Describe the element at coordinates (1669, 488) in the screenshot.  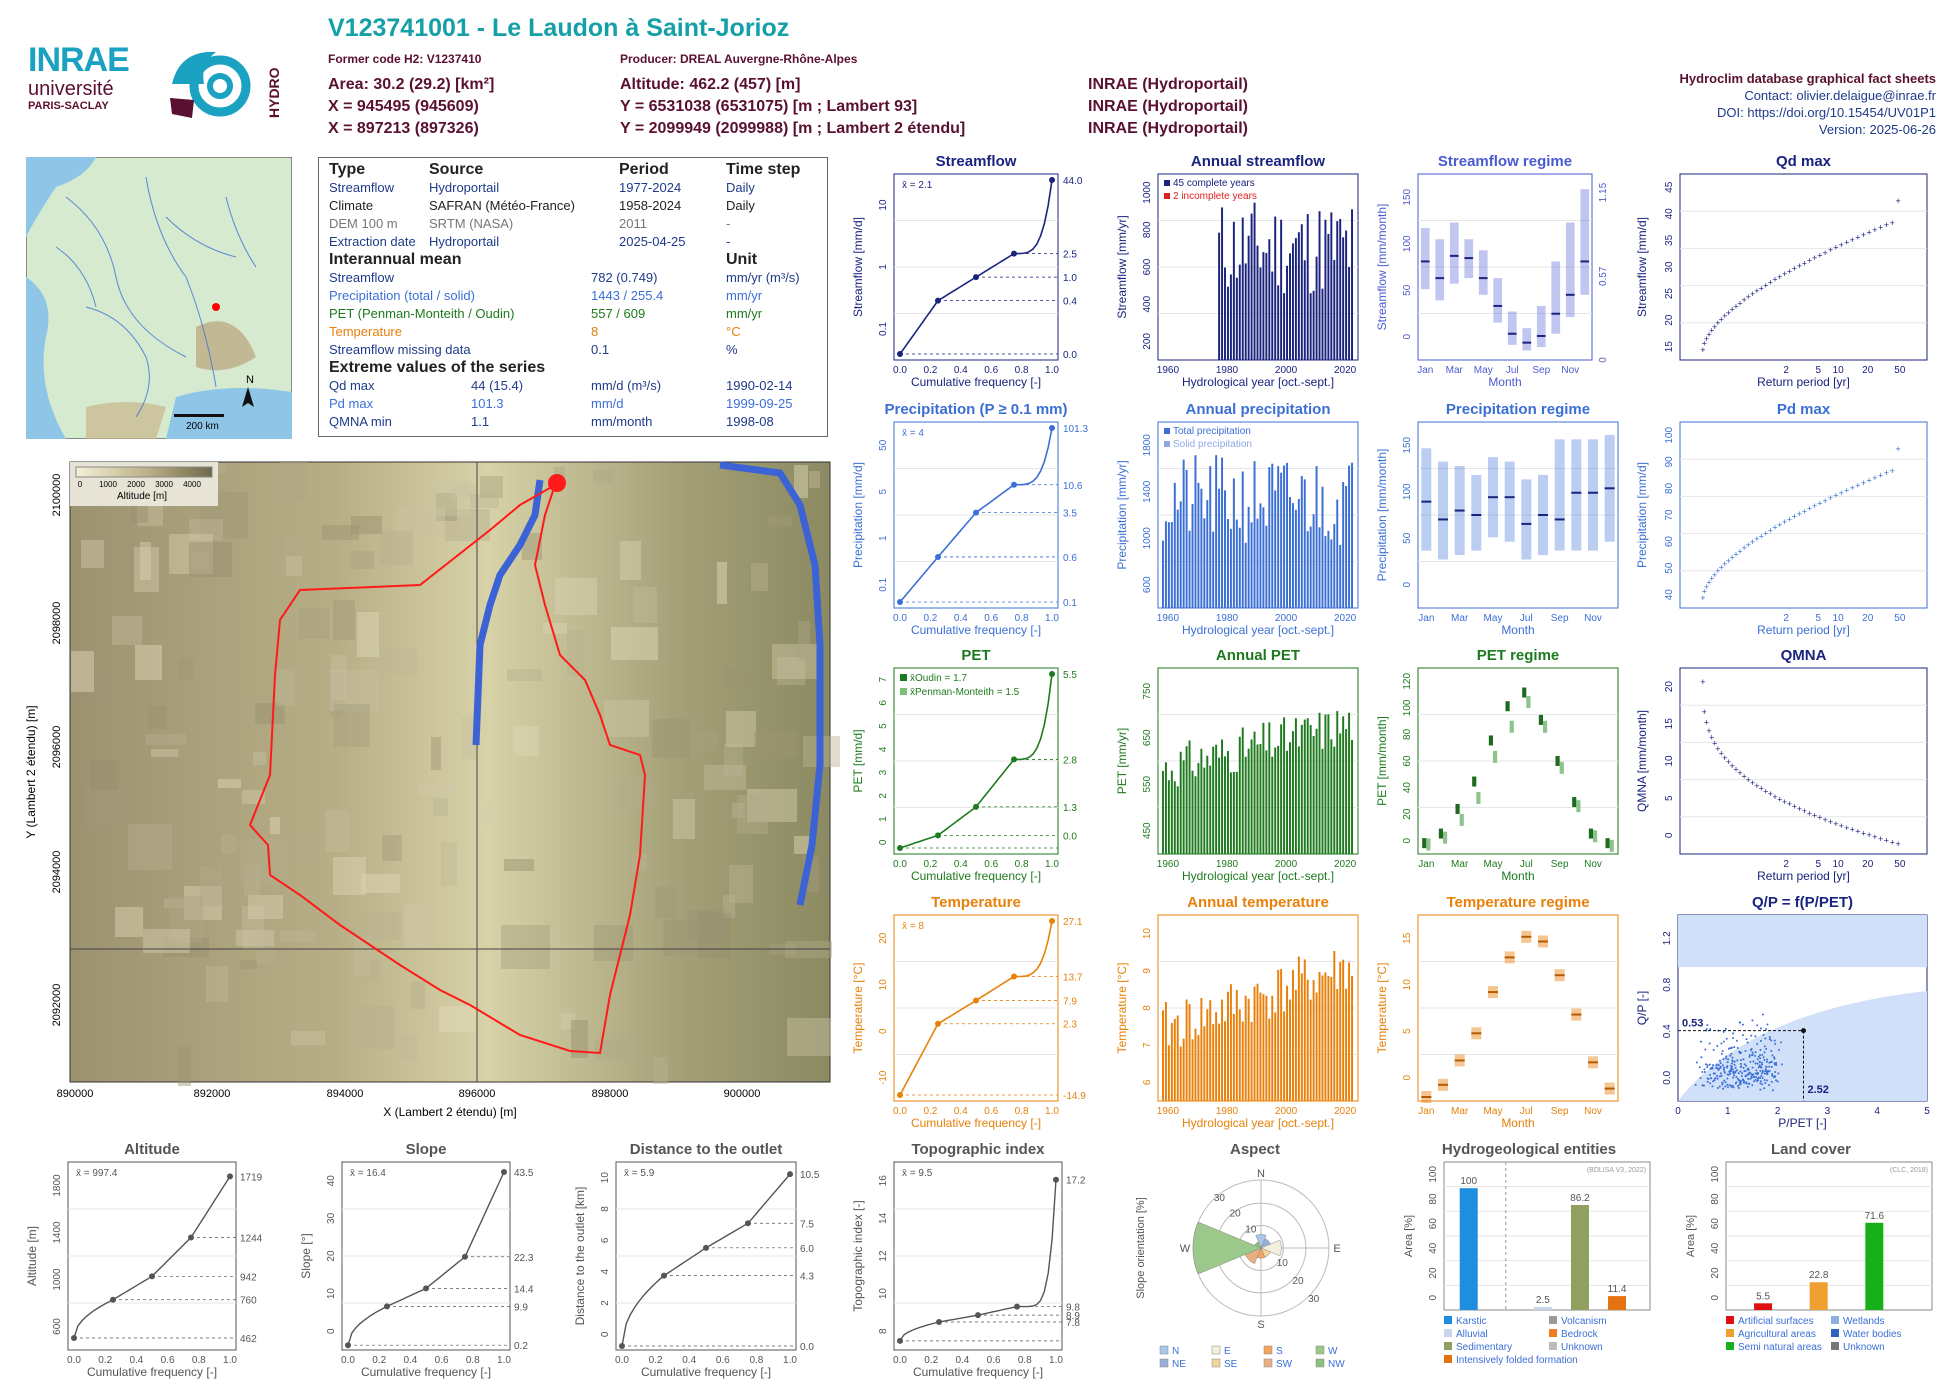
I see `pd_max-ytick: 80` at that location.